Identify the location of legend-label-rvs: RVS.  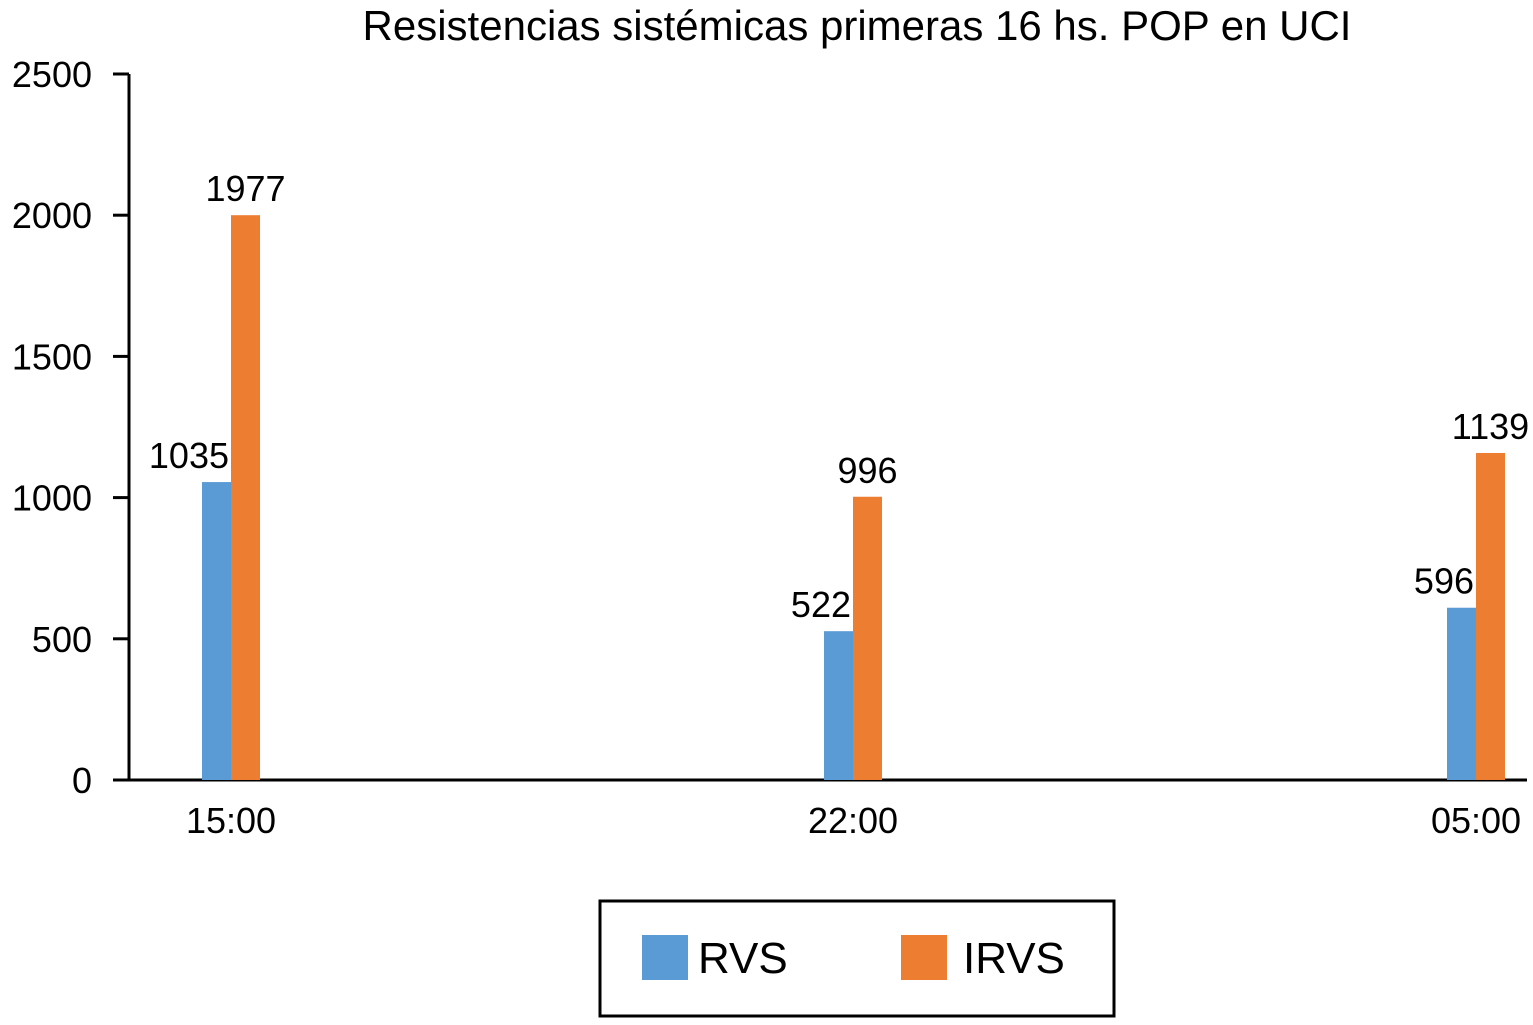
(743, 958).